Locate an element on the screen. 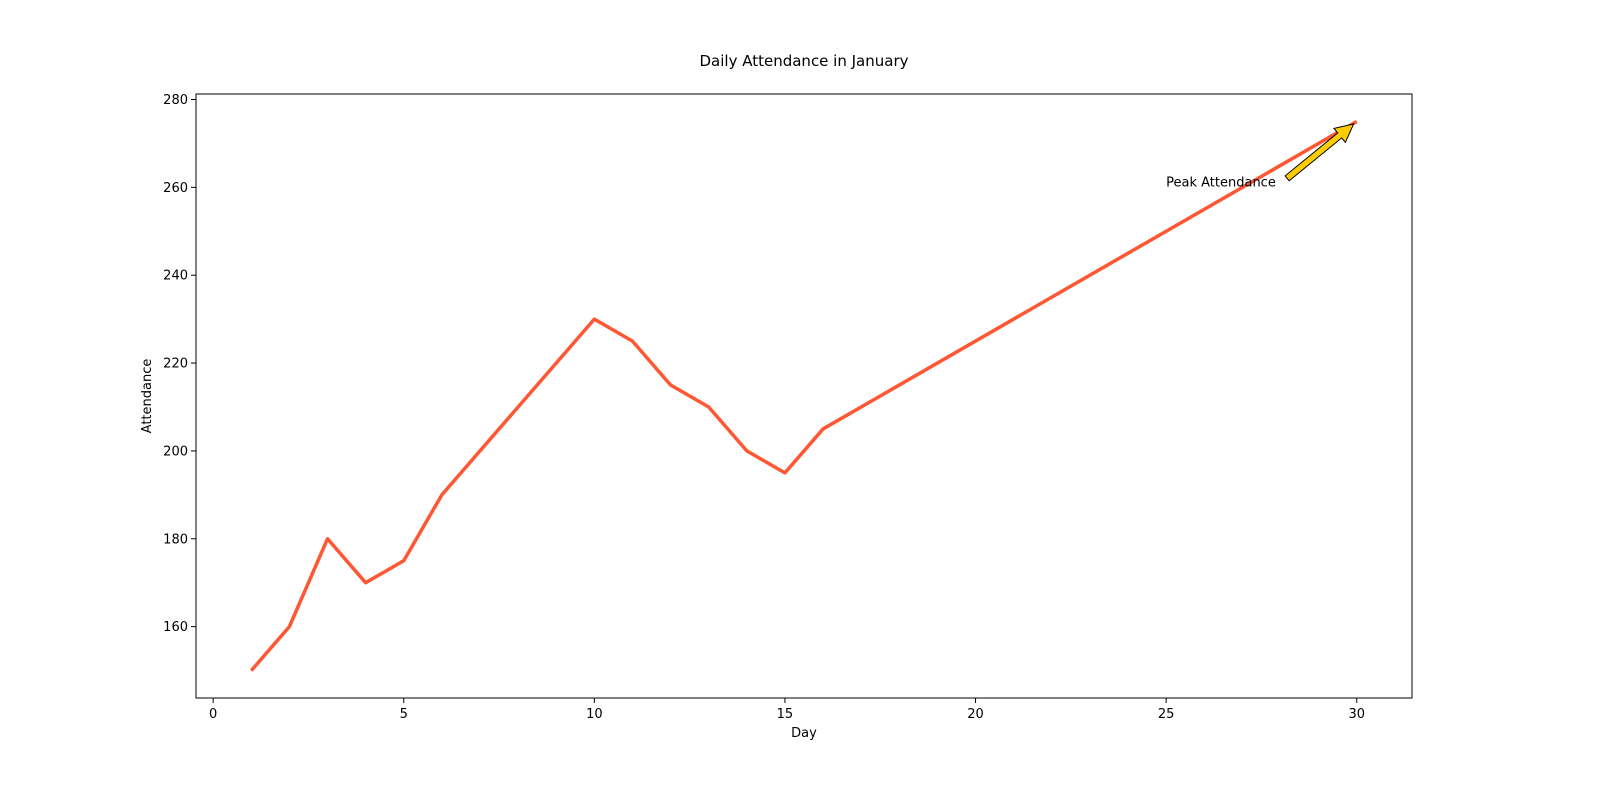  y-tick-label: 200 is located at coordinates (175, 451).